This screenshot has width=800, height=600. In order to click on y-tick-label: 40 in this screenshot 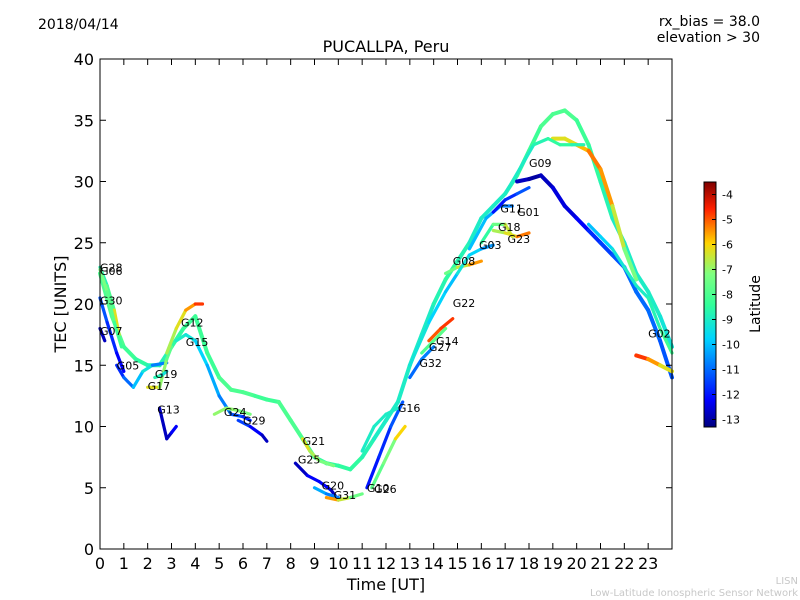, I will do `click(84, 59)`.